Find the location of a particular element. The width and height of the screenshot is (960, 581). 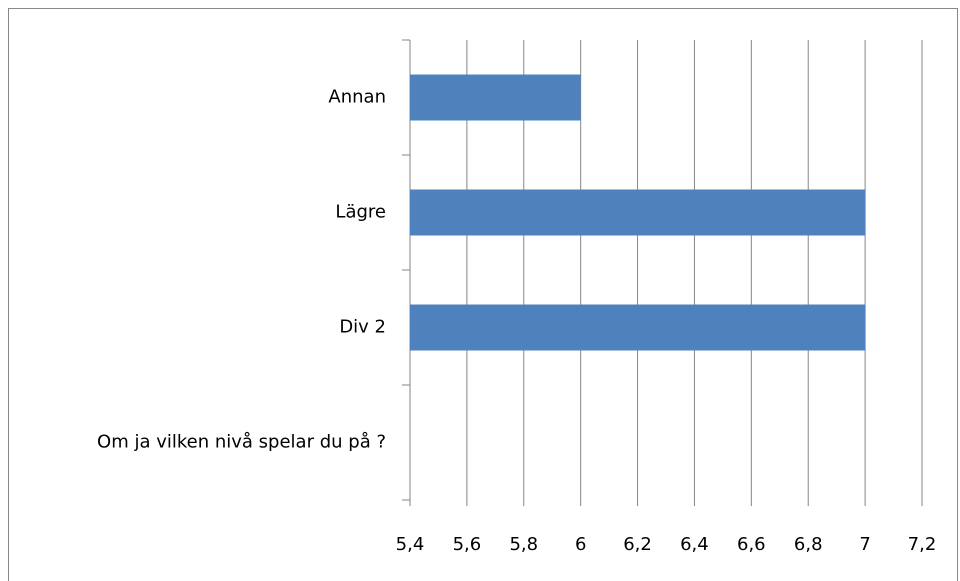

x-tick-label: 6,8 is located at coordinates (808, 544).